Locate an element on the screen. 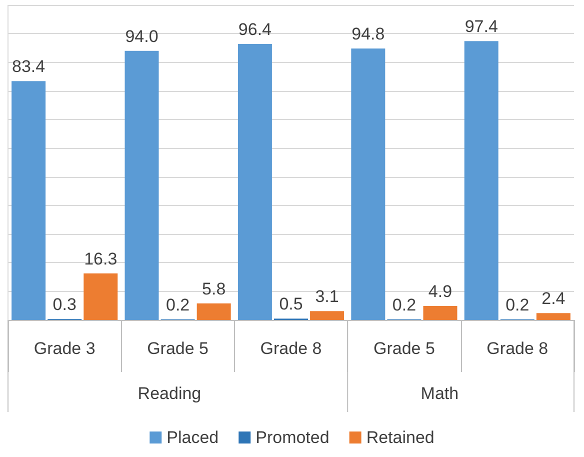  data-label: 97.4 is located at coordinates (481, 26).